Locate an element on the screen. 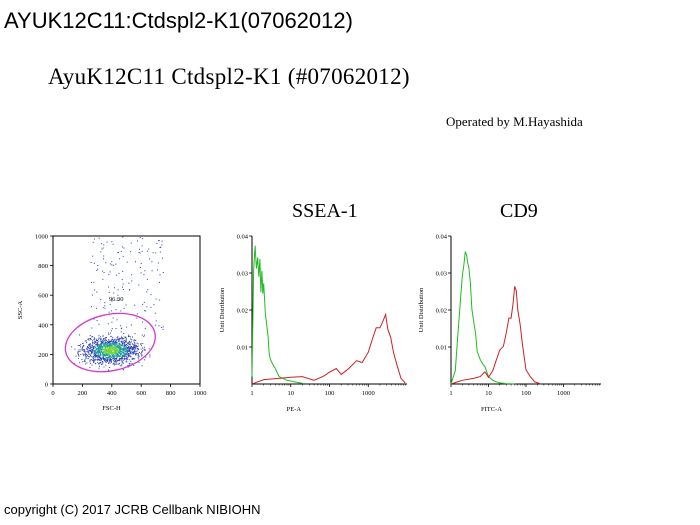 This screenshot has height=525, width=700. gate-ellipse is located at coordinates (110, 342).